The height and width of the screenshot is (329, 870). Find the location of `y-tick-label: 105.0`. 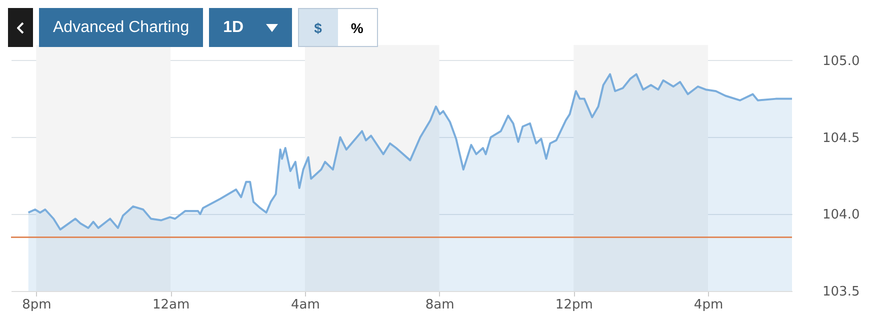

y-tick-label: 105.0 is located at coordinates (841, 61).